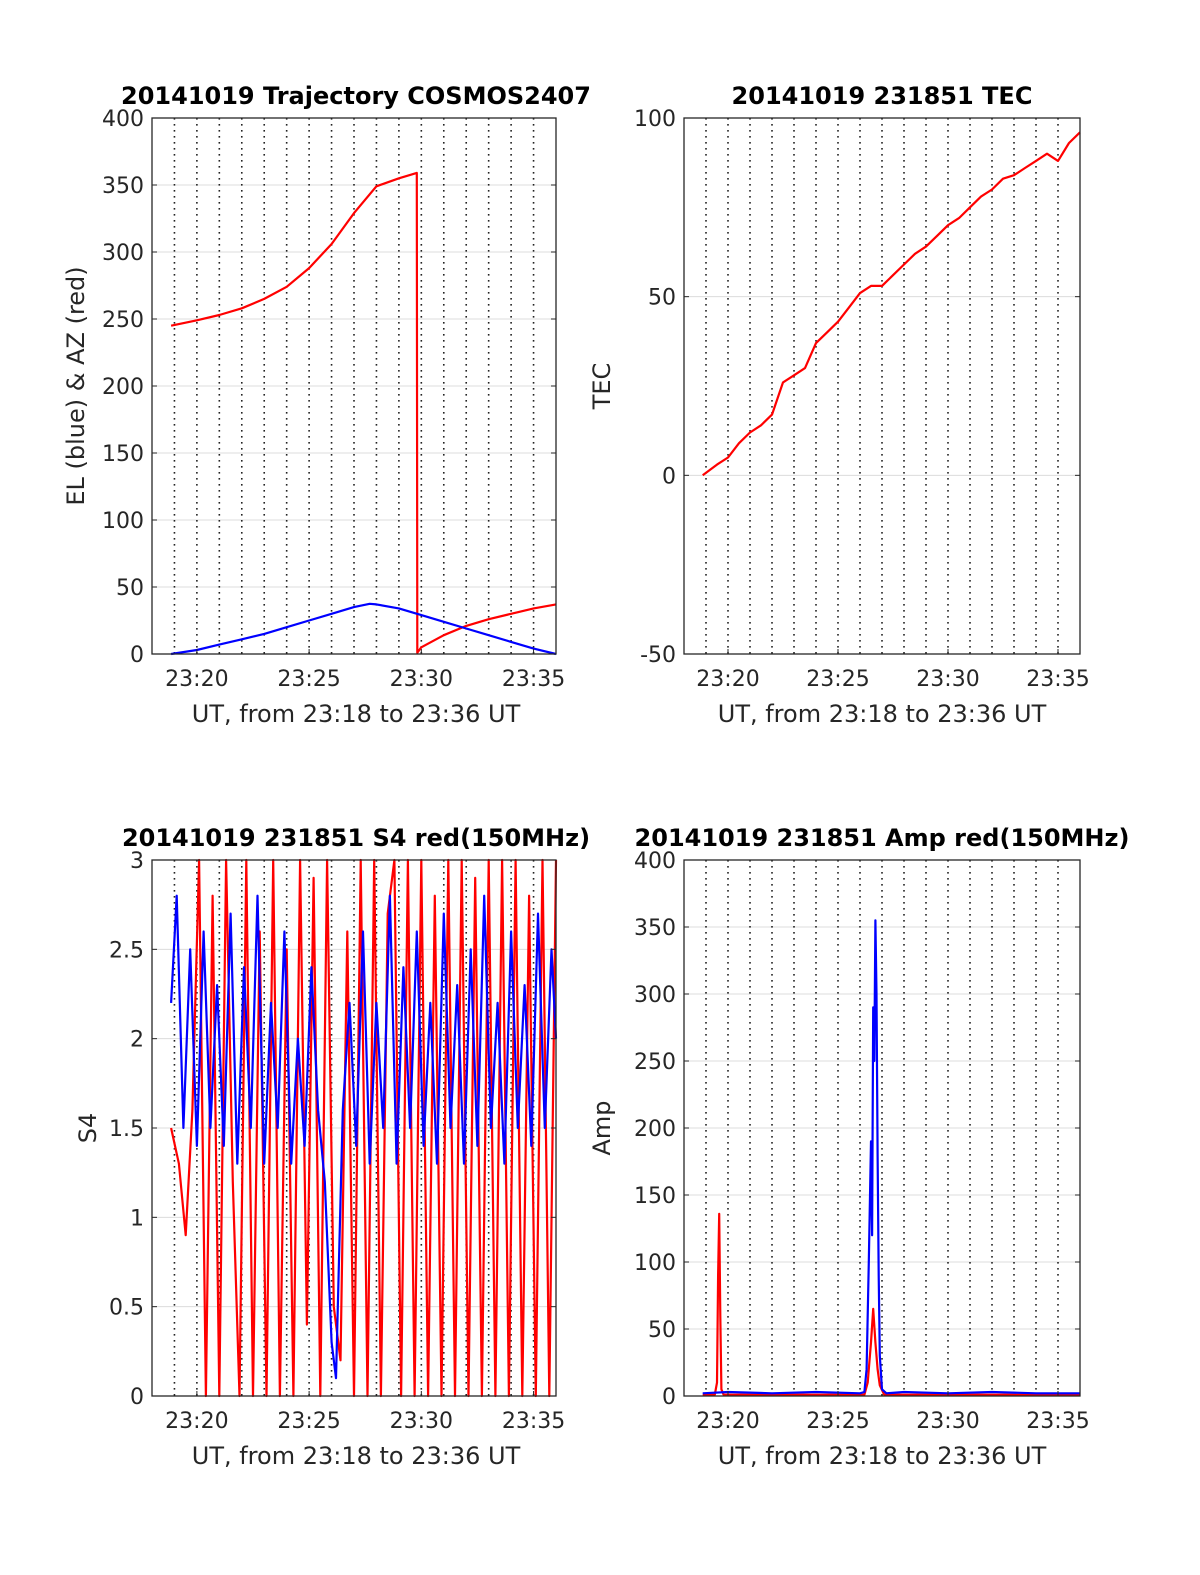  I want to click on ytick-label-amp-8: 400, so click(655, 861).